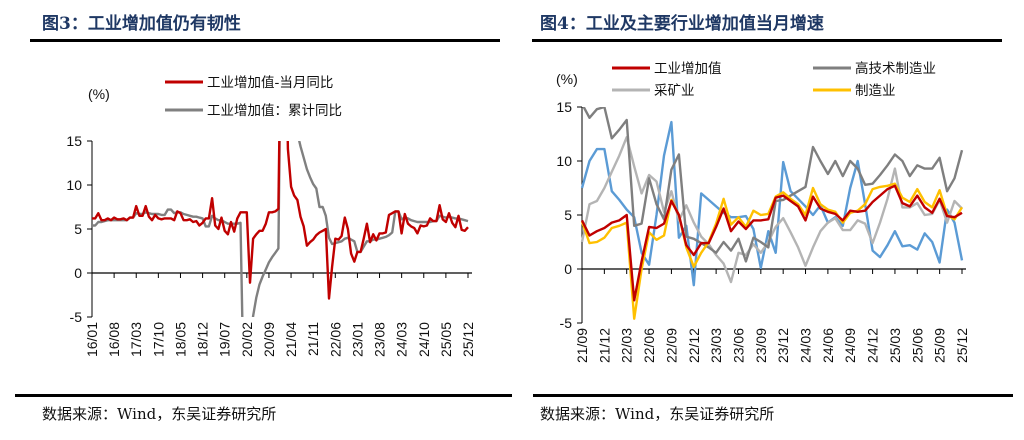 This screenshot has height=440, width=1024. What do you see at coordinates (940, 345) in the screenshot?
I see `x-tick-label: 25/09` at bounding box center [940, 345].